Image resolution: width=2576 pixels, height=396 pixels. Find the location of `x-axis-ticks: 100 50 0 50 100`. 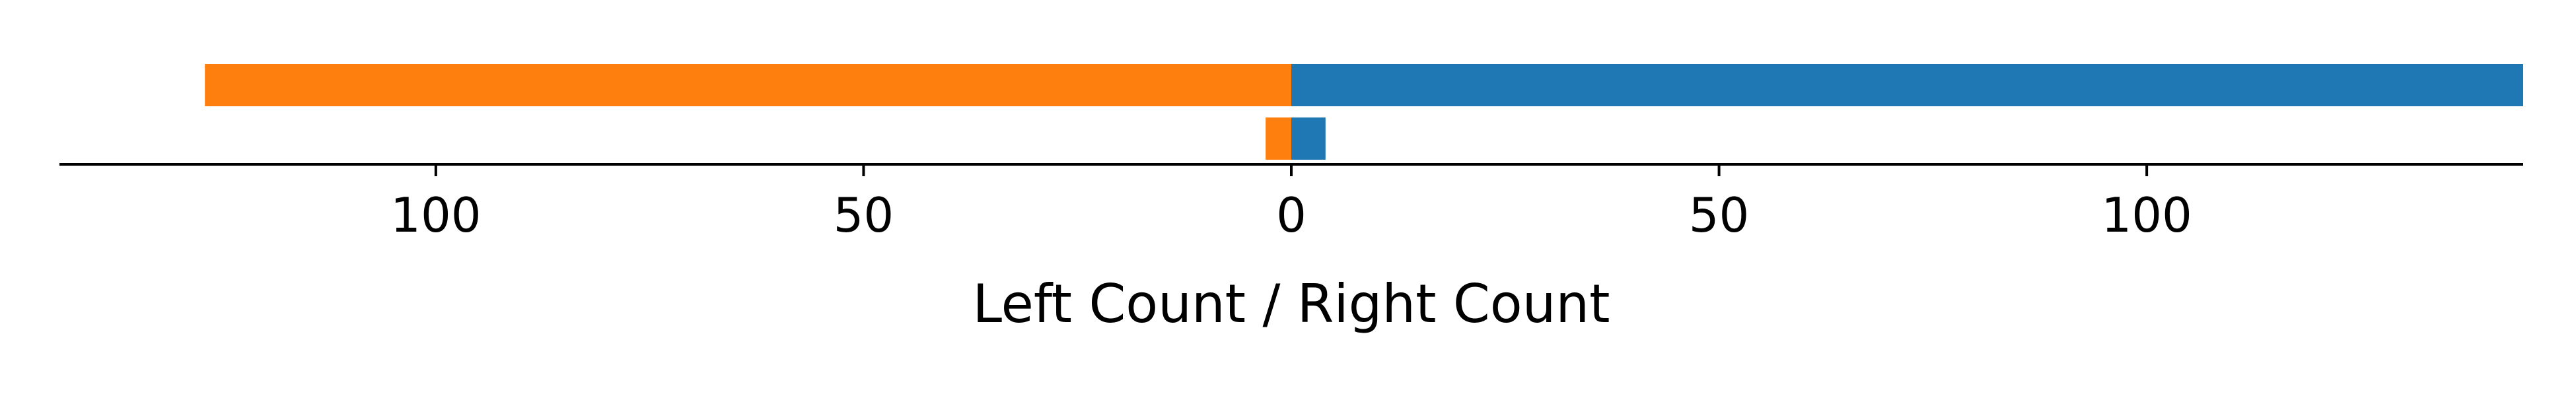

x-axis-ticks: 100 50 0 50 100 is located at coordinates (1291, 203).